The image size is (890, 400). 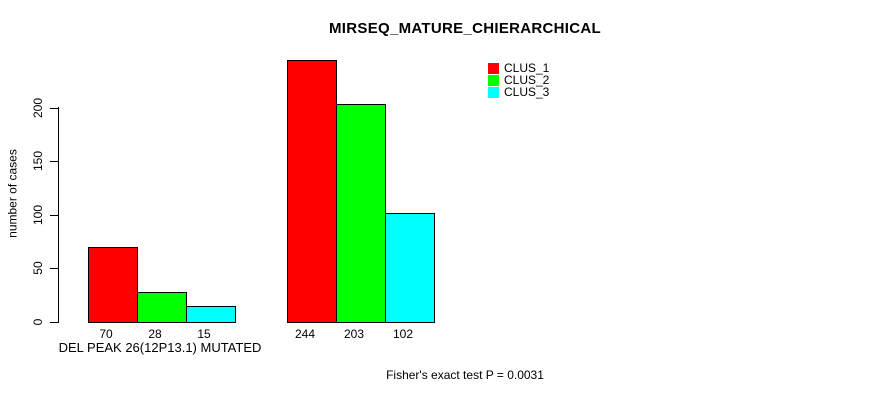 I want to click on bar-clus_3-group2, so click(x=410, y=268).